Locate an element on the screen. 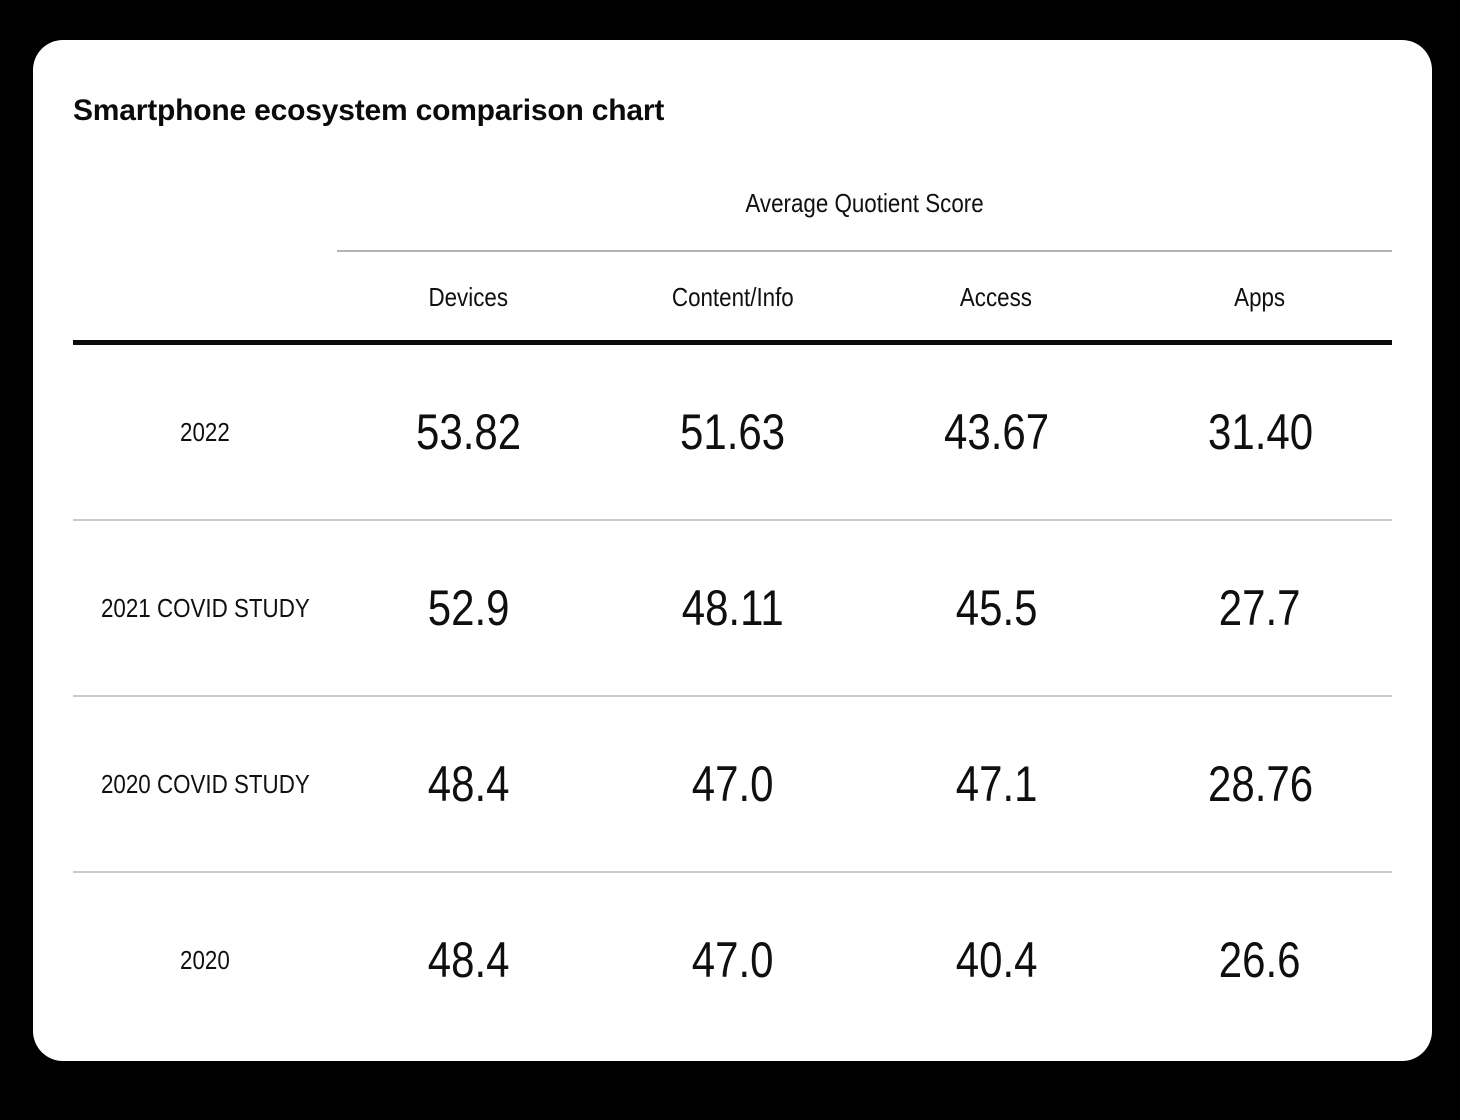 The image size is (1460, 1120). column-header-label: Apps is located at coordinates (1260, 297).